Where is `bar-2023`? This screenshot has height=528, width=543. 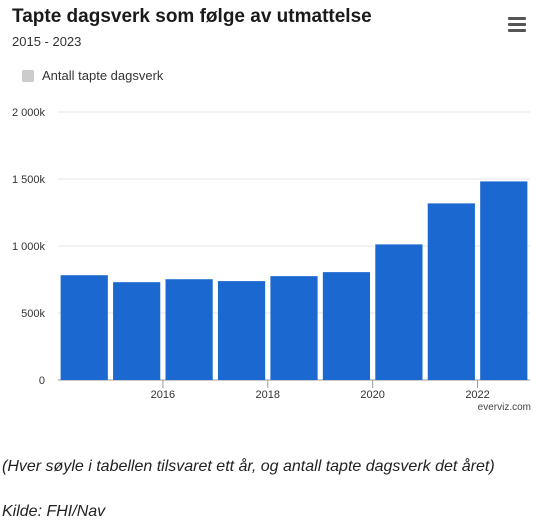 bar-2023 is located at coordinates (504, 280).